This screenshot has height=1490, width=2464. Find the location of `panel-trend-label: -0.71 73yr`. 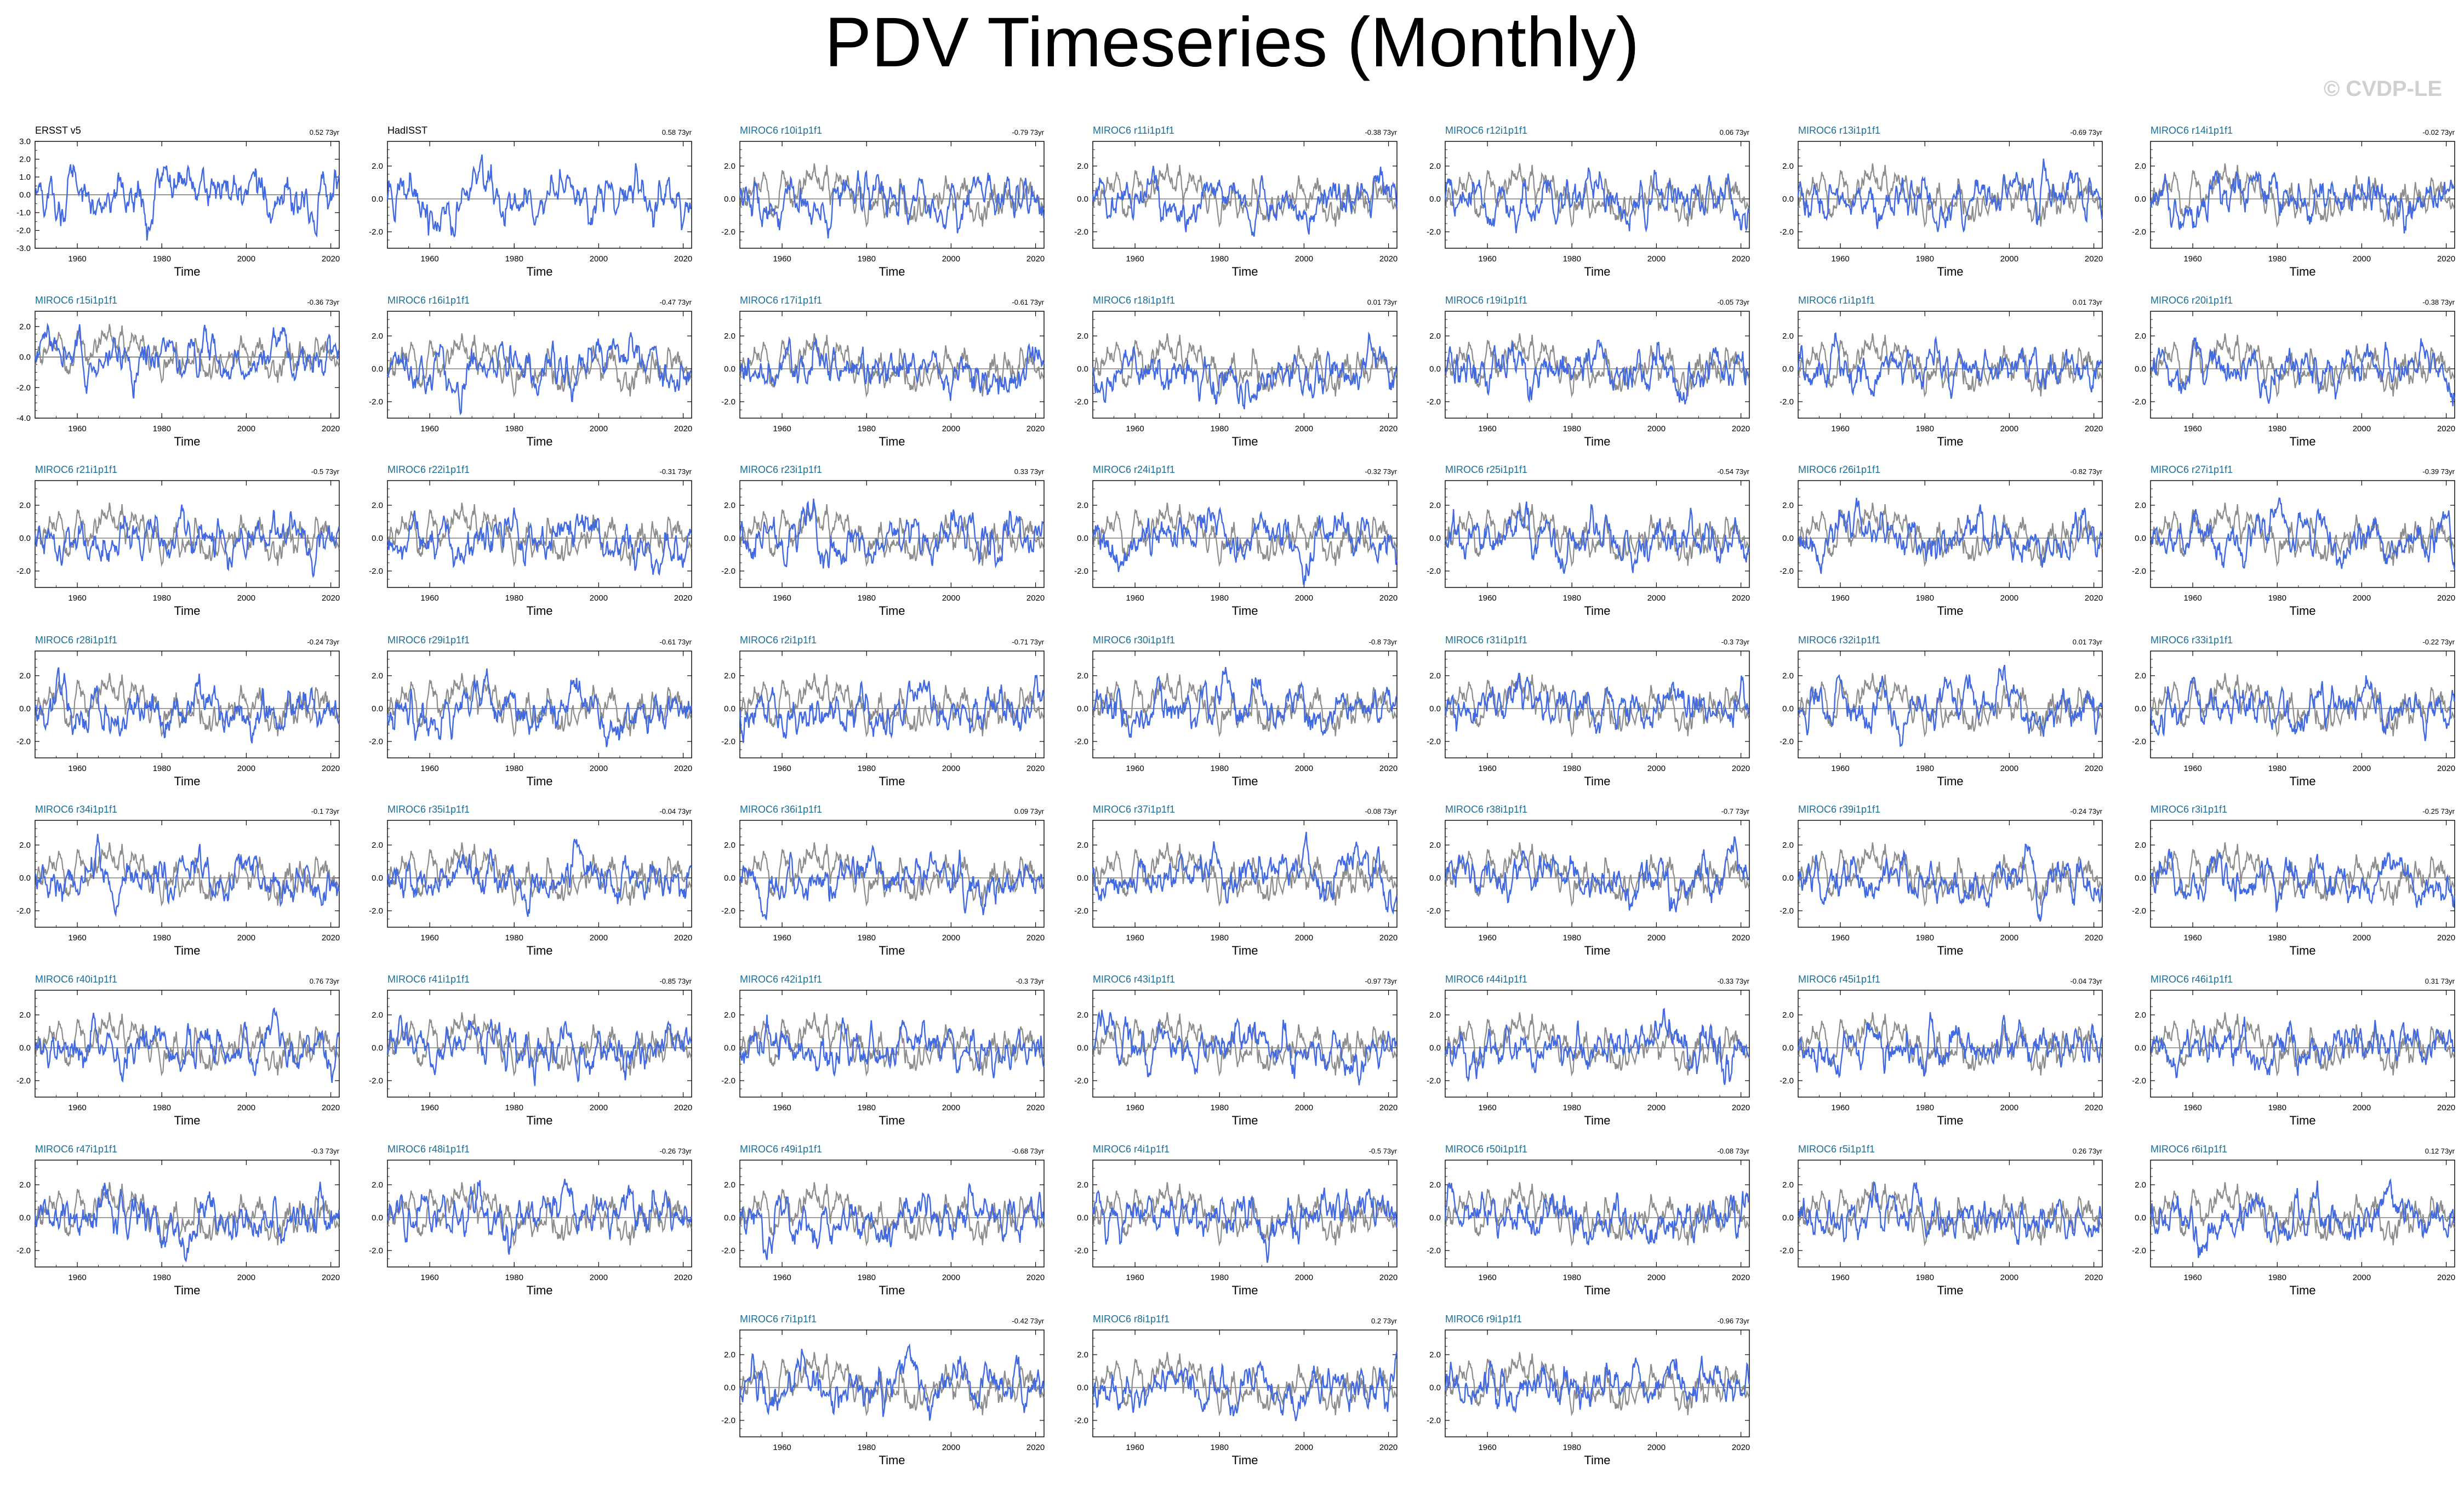

panel-trend-label: -0.71 73yr is located at coordinates (1028, 642).